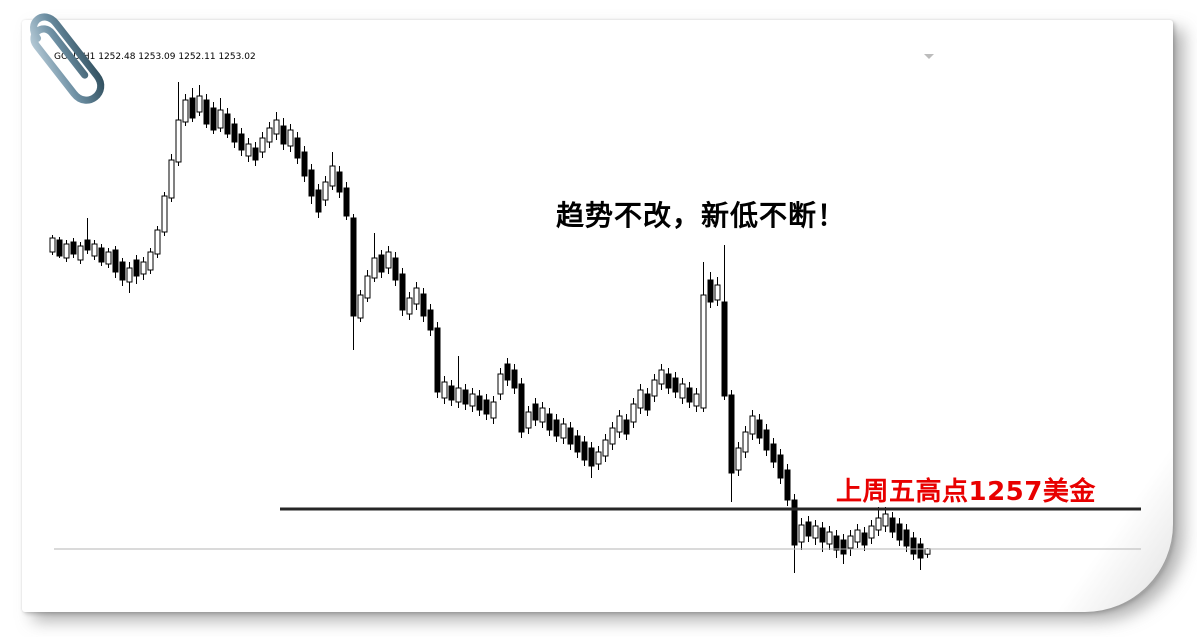 The height and width of the screenshot is (637, 1197). What do you see at coordinates (1113, 512) in the screenshot?
I see `page-curl` at bounding box center [1113, 512].